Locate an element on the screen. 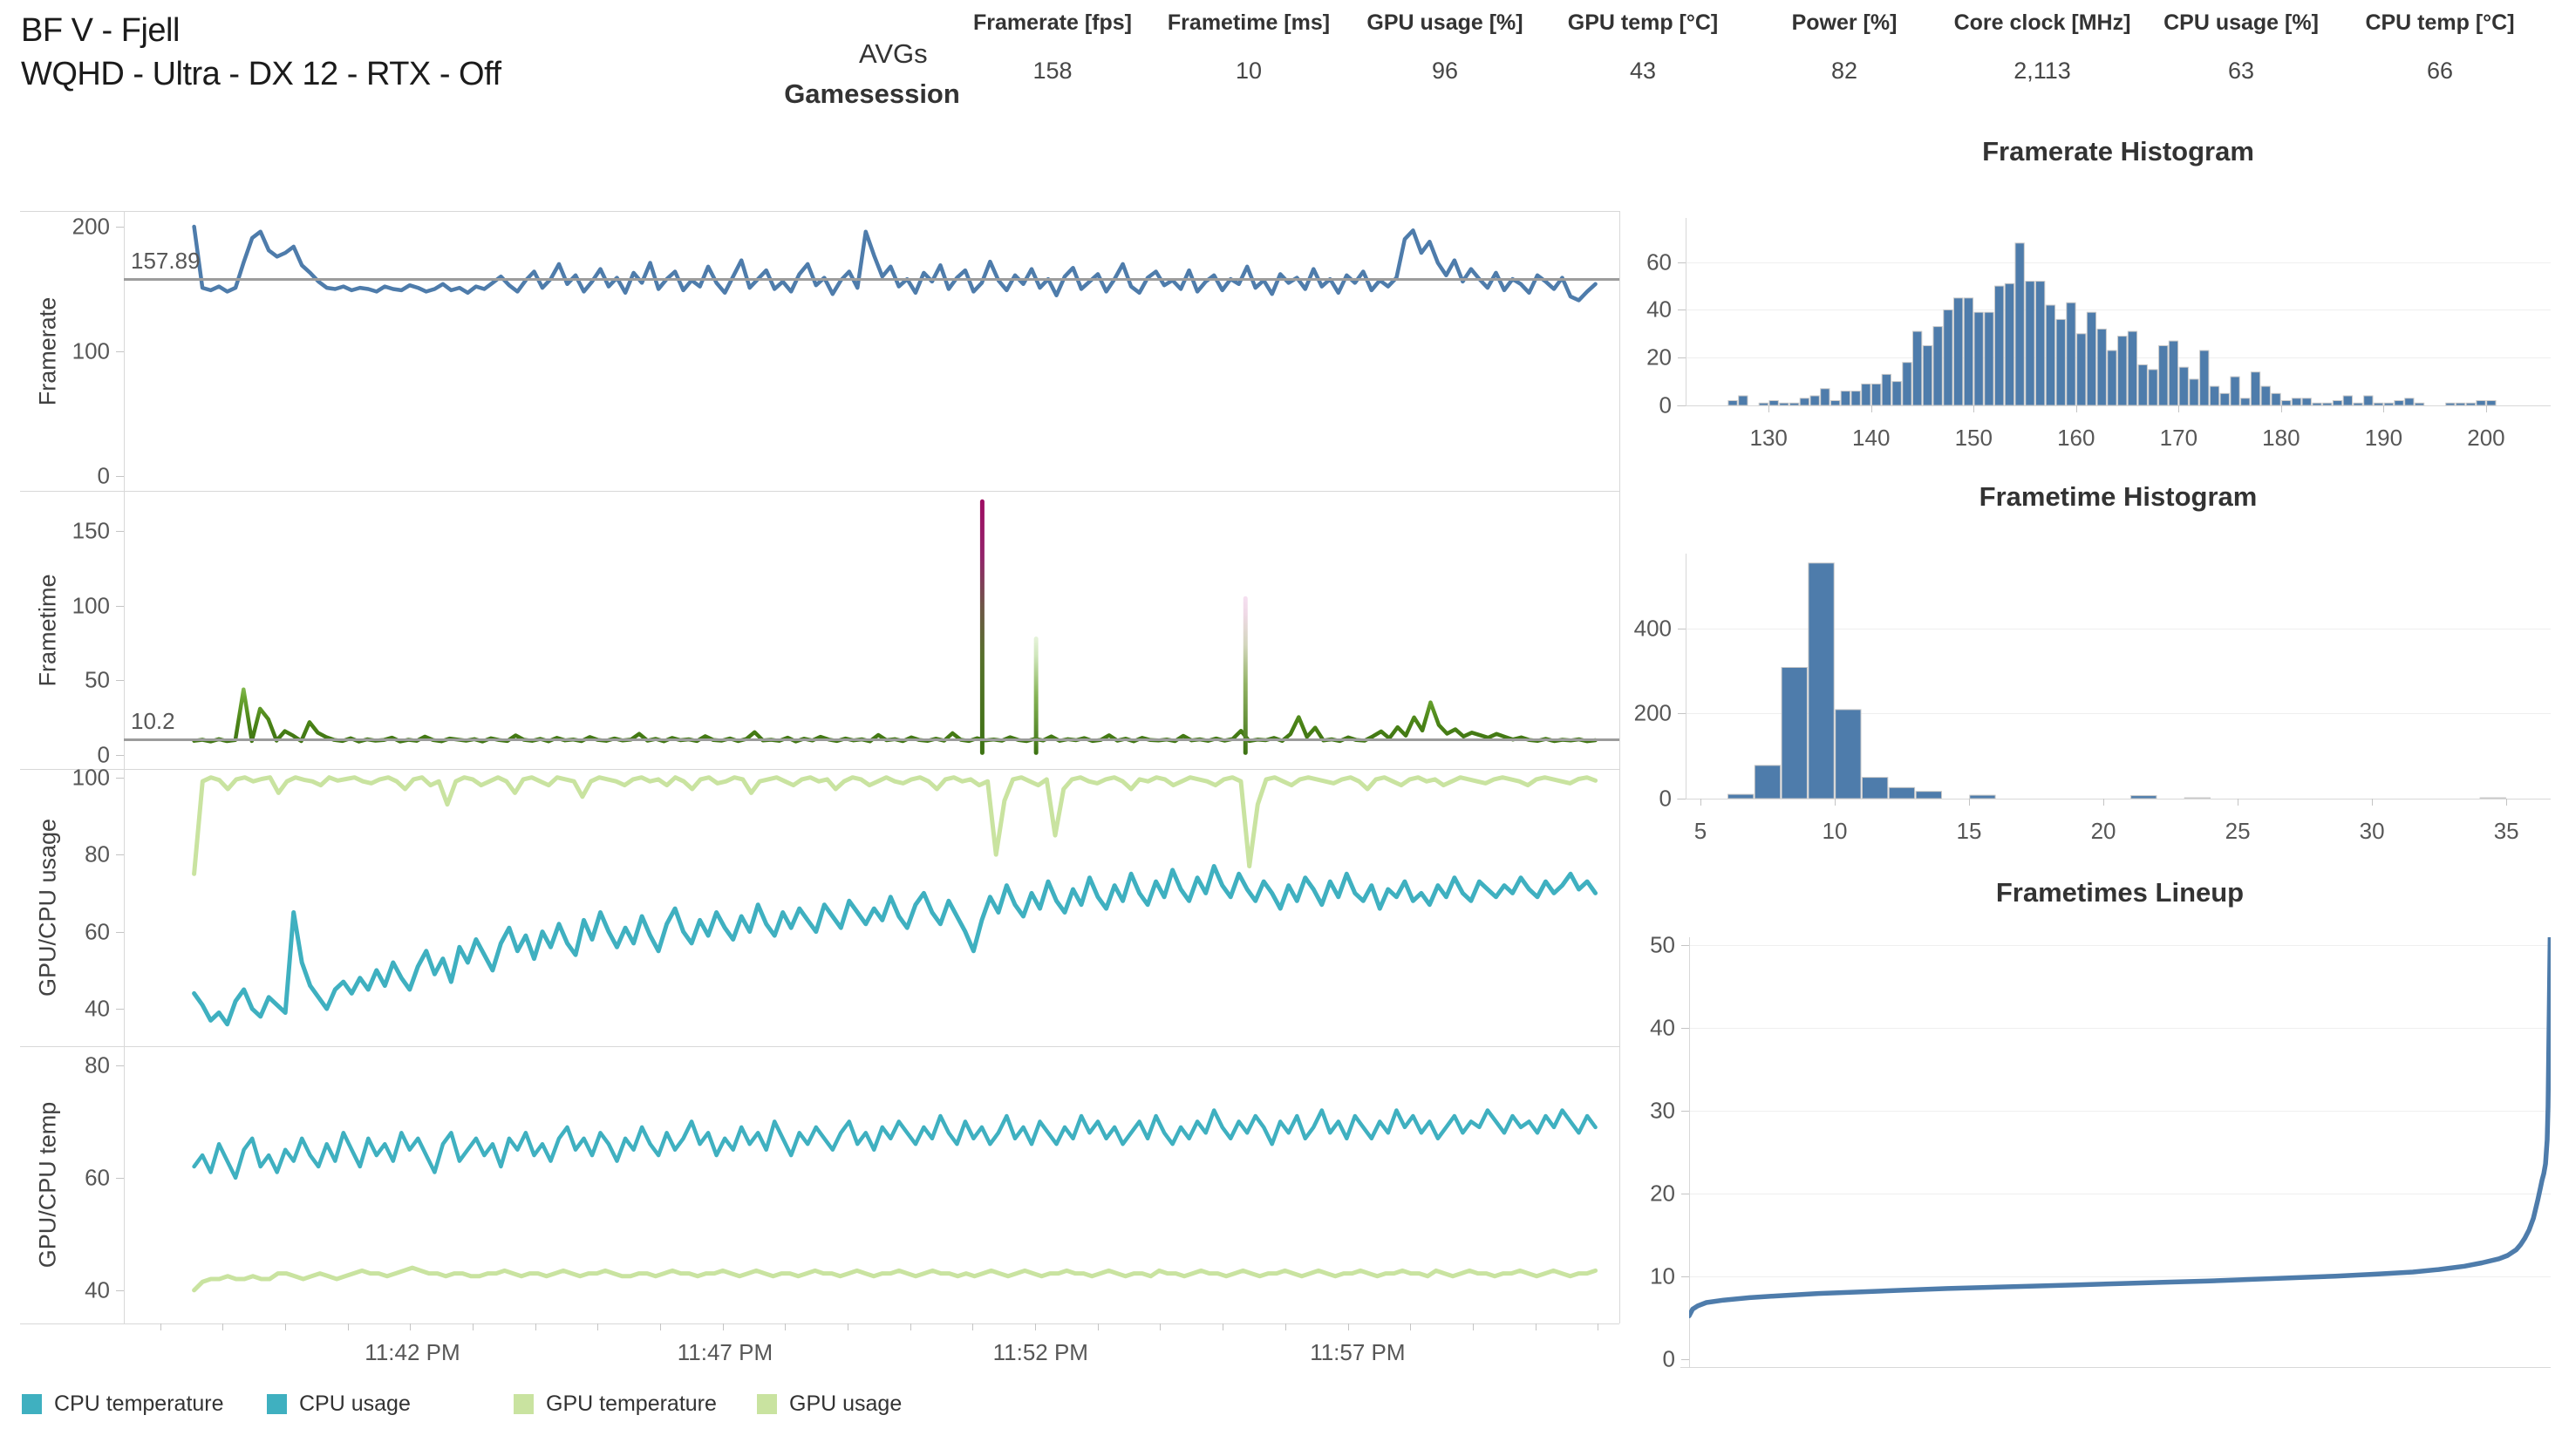 The image size is (2562, 1456). time-label-11-57-: 11:57 PM is located at coordinates (1358, 1352).